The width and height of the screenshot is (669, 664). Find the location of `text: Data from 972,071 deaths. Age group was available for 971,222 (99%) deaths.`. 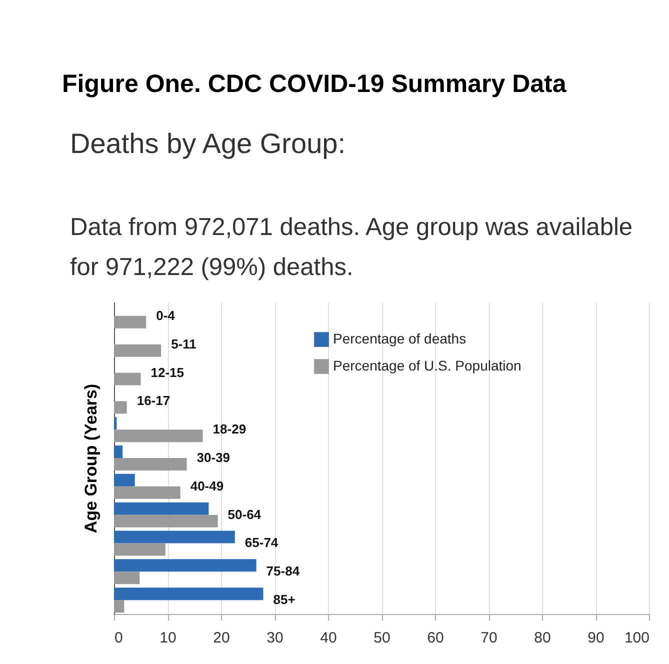

text: Data from 972,071 deaths. Age group was available for 971,222 (99%) deaths. is located at coordinates (352, 248).